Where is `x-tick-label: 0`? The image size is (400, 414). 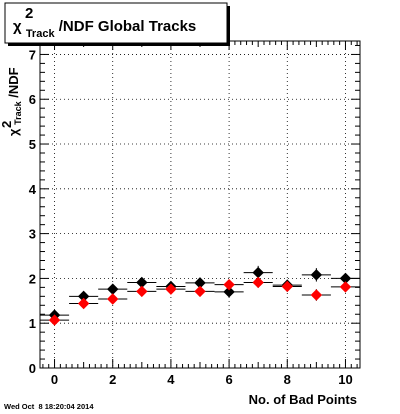
x-tick-label: 0 is located at coordinates (54, 379).